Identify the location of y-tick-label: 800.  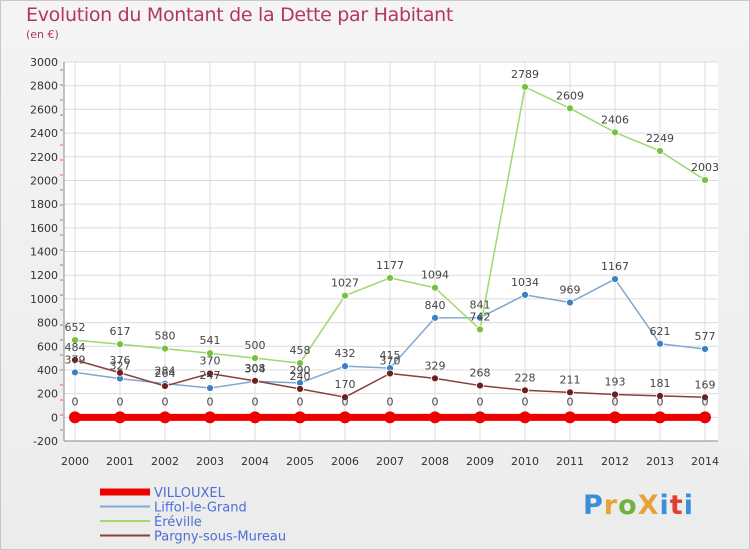
(47, 323).